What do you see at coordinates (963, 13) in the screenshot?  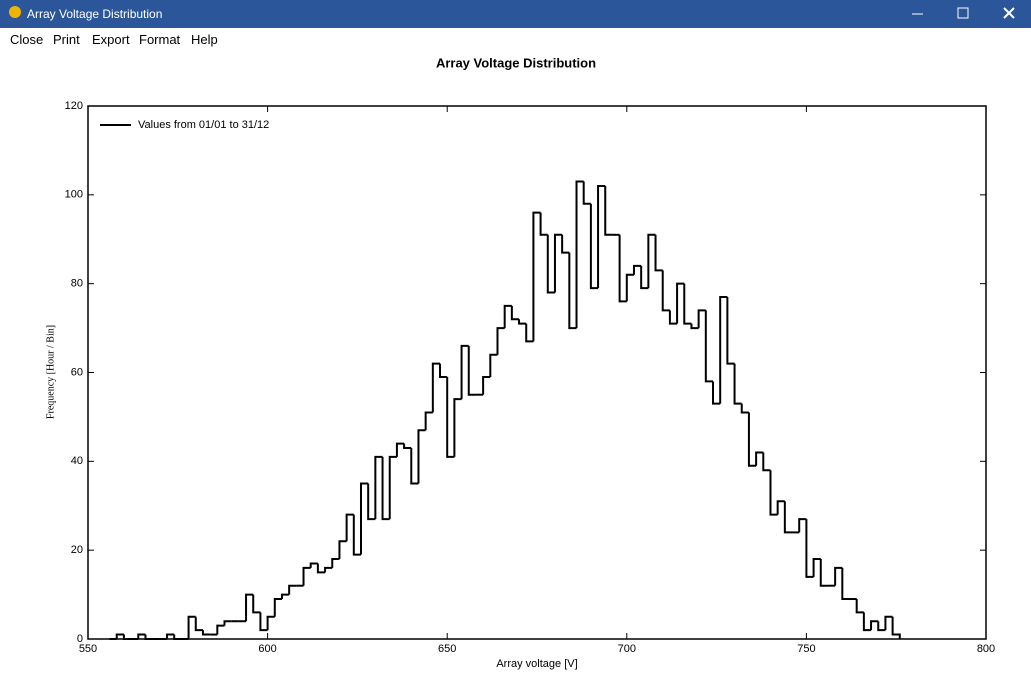 I see `maximize` at bounding box center [963, 13].